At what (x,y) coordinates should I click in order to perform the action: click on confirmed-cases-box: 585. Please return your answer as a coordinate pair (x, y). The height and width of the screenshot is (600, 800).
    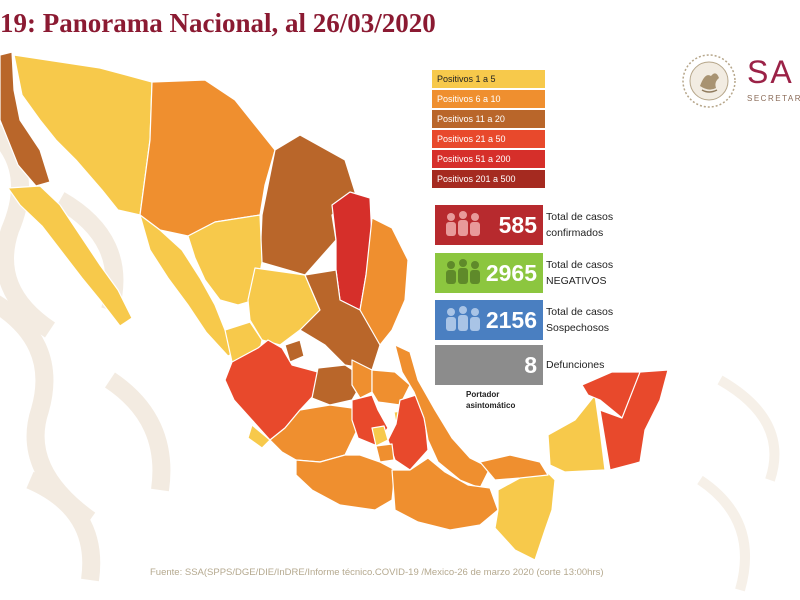
    Looking at the image, I should click on (489, 225).